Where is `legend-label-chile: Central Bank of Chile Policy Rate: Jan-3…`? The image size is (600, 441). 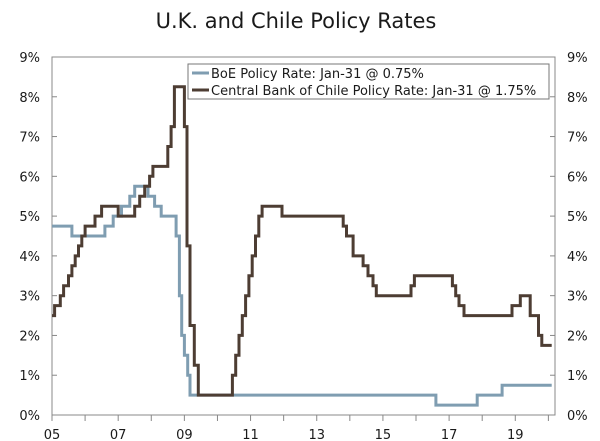 legend-label-chile: Central Bank of Chile Policy Rate: Jan-3… is located at coordinates (373, 91).